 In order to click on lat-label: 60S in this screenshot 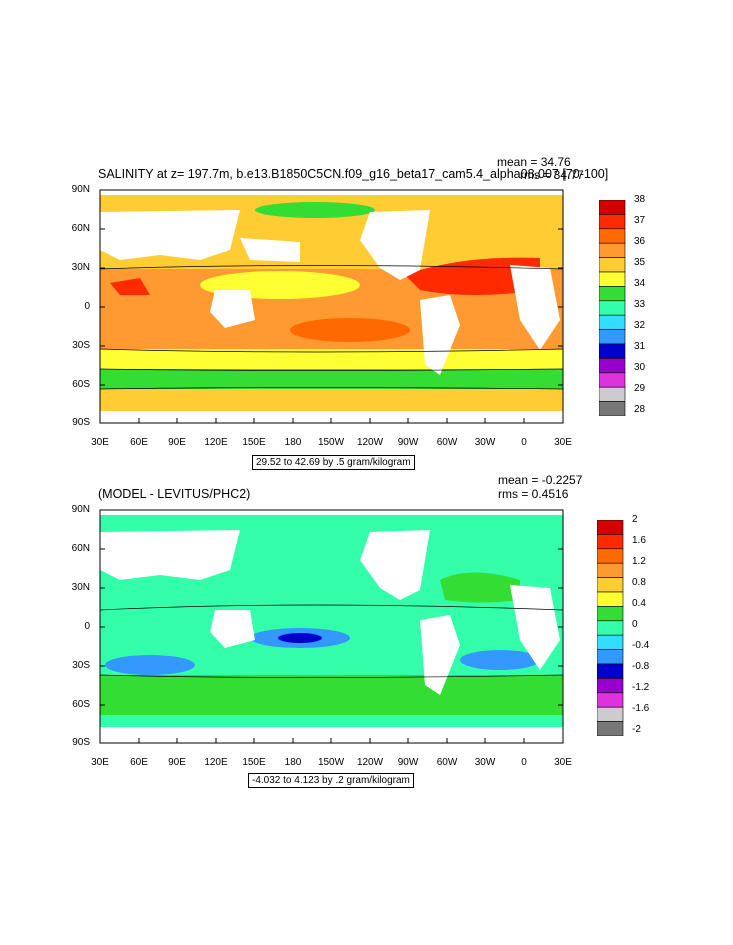, I will do `click(81, 704)`.